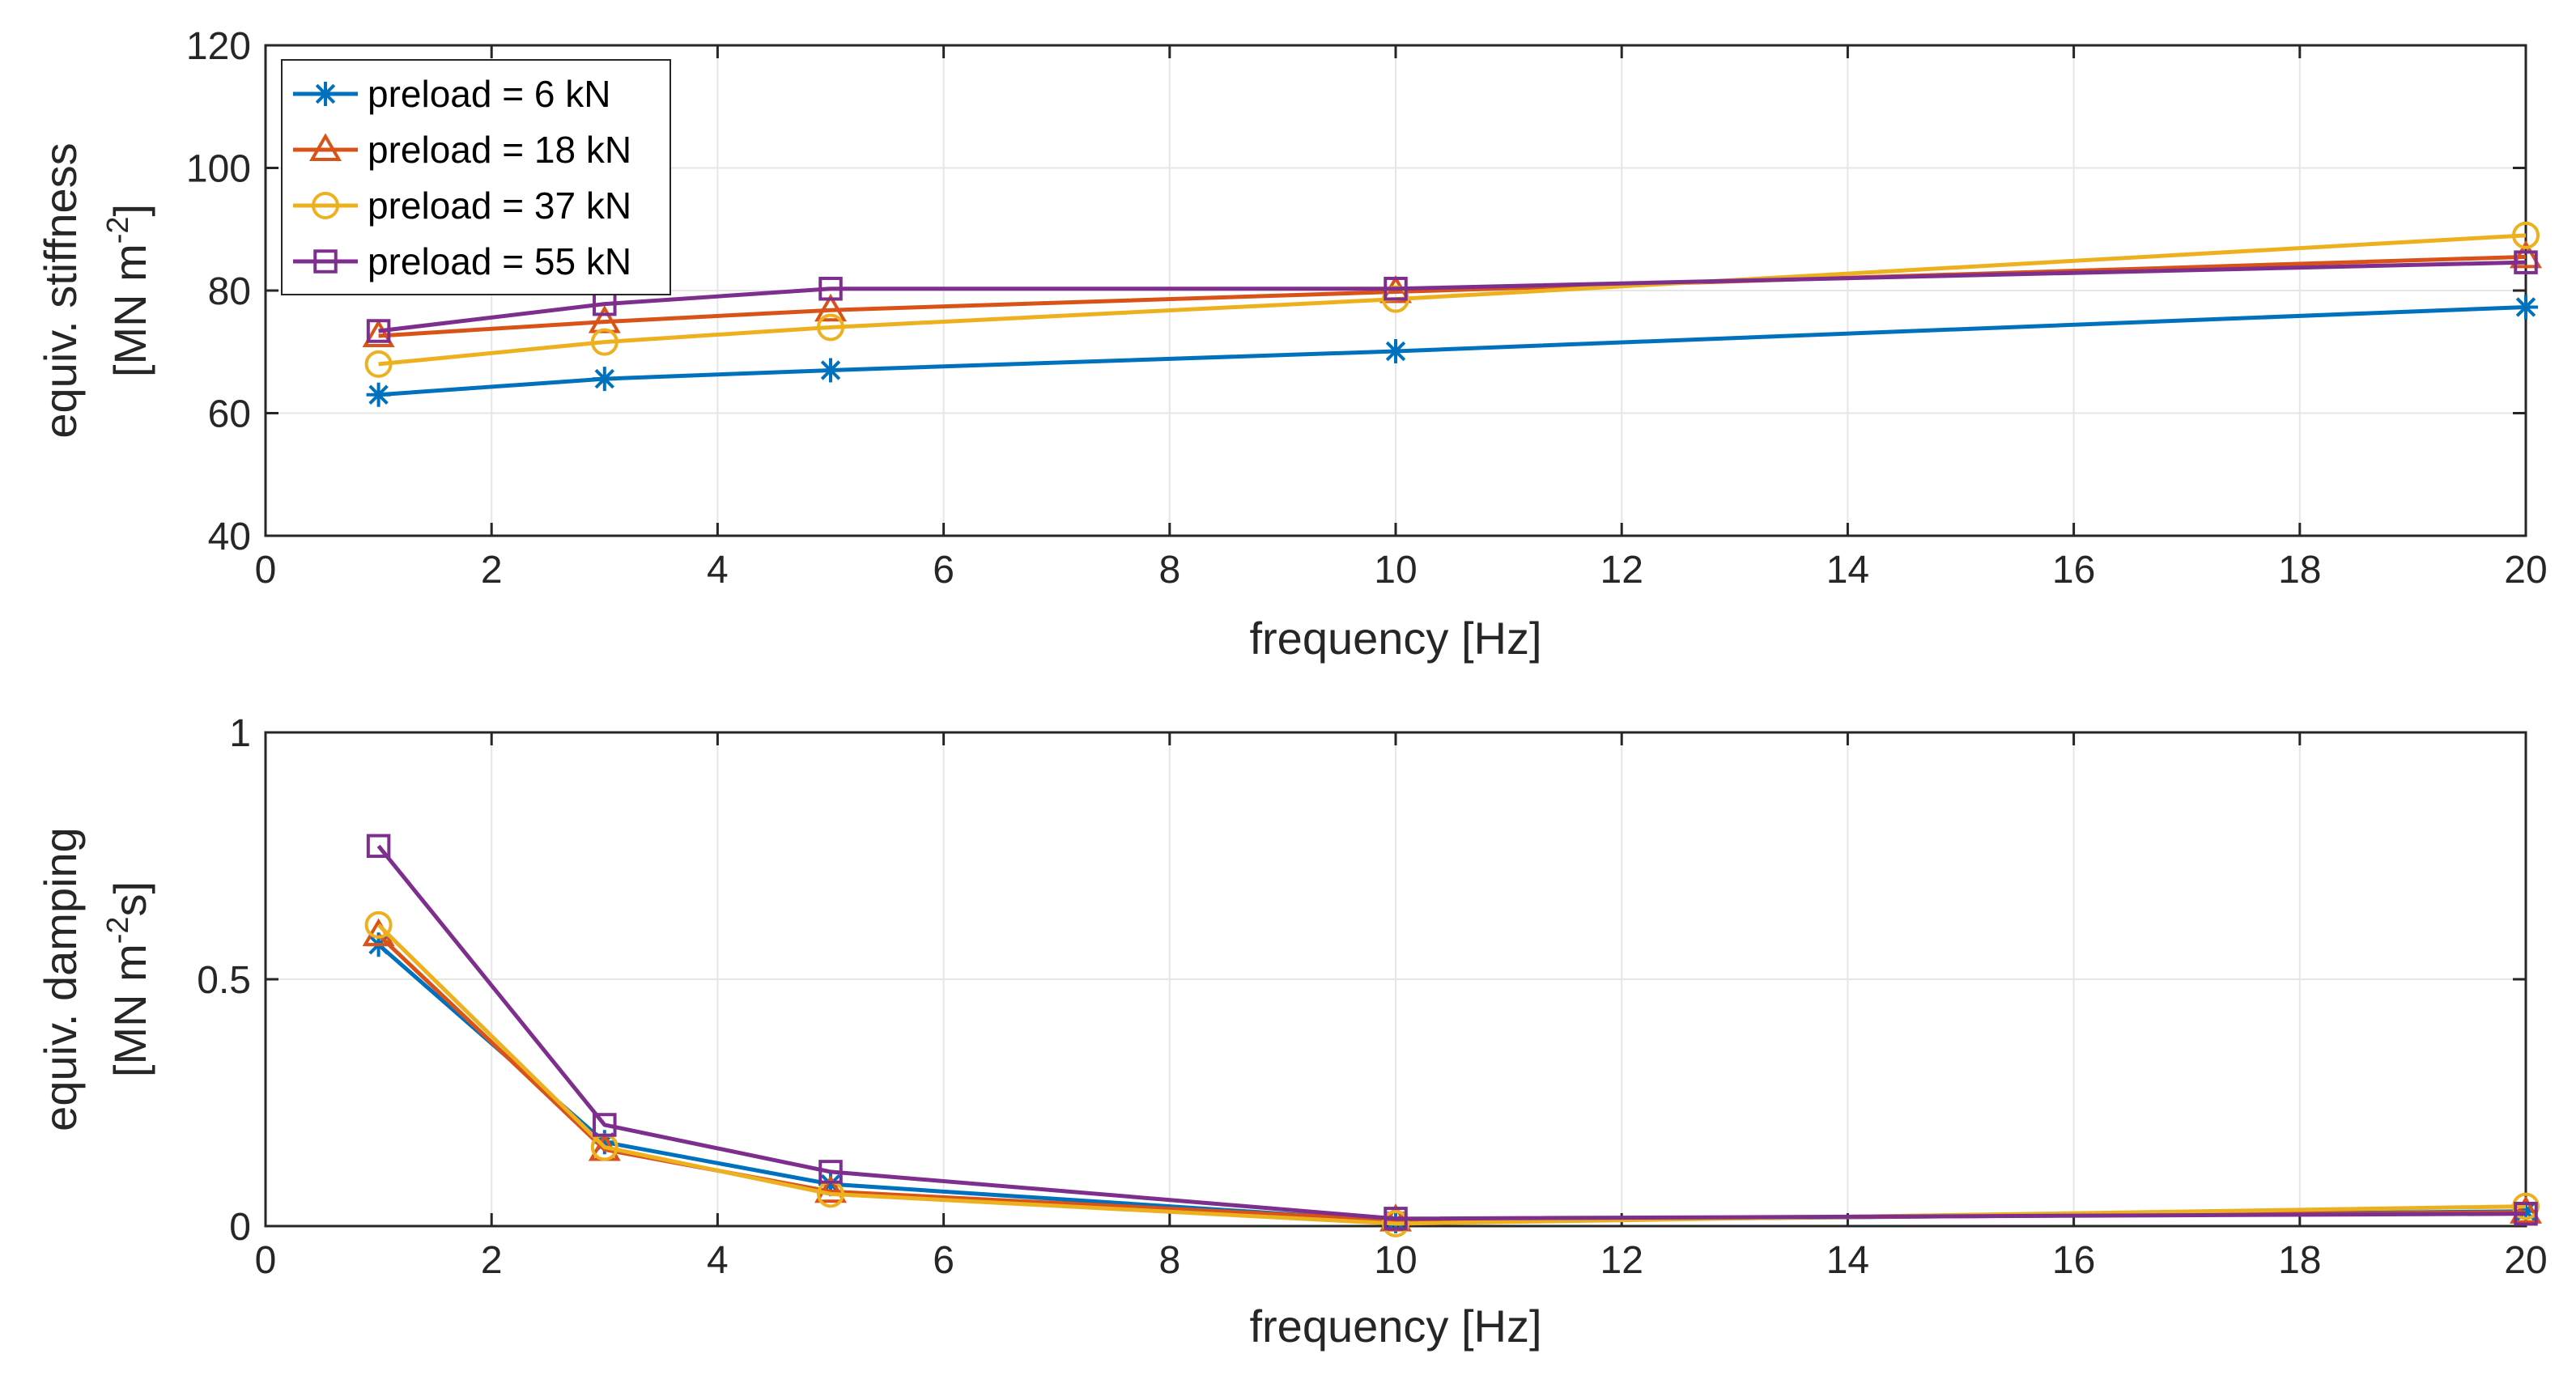 The width and height of the screenshot is (2576, 1392). I want to click on unit-suffix: s], so click(129, 899).